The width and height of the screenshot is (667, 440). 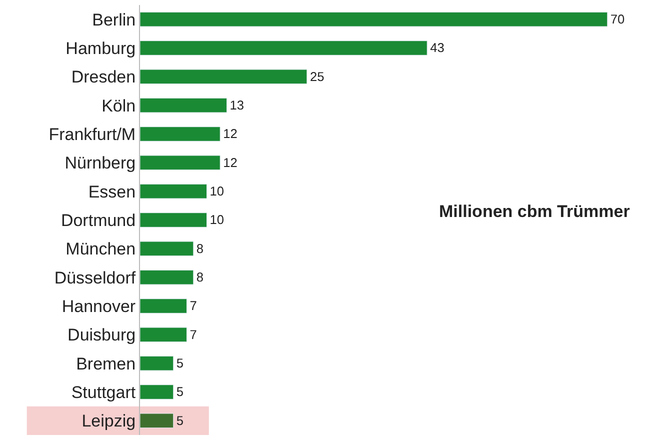 I want to click on y-tick-label: Hamburg, so click(x=101, y=48).